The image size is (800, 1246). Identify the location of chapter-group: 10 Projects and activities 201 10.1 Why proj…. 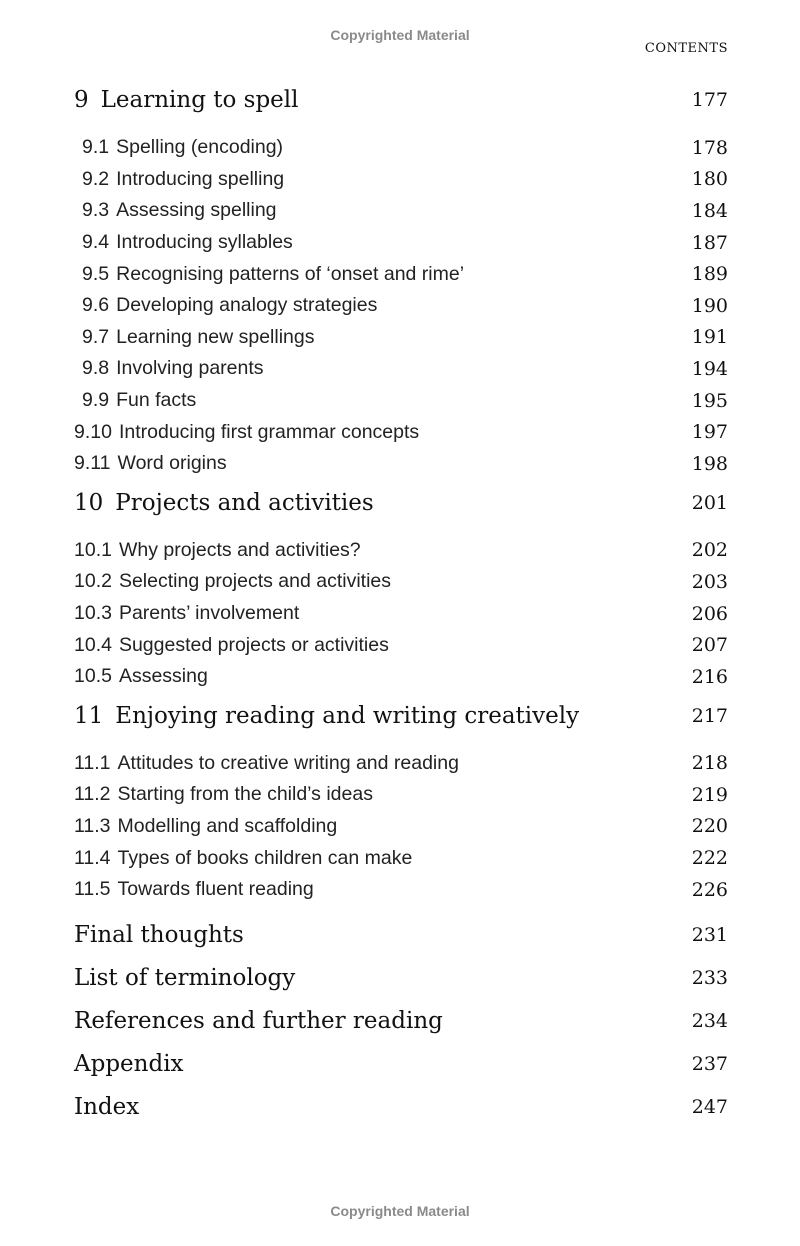
(401, 586).